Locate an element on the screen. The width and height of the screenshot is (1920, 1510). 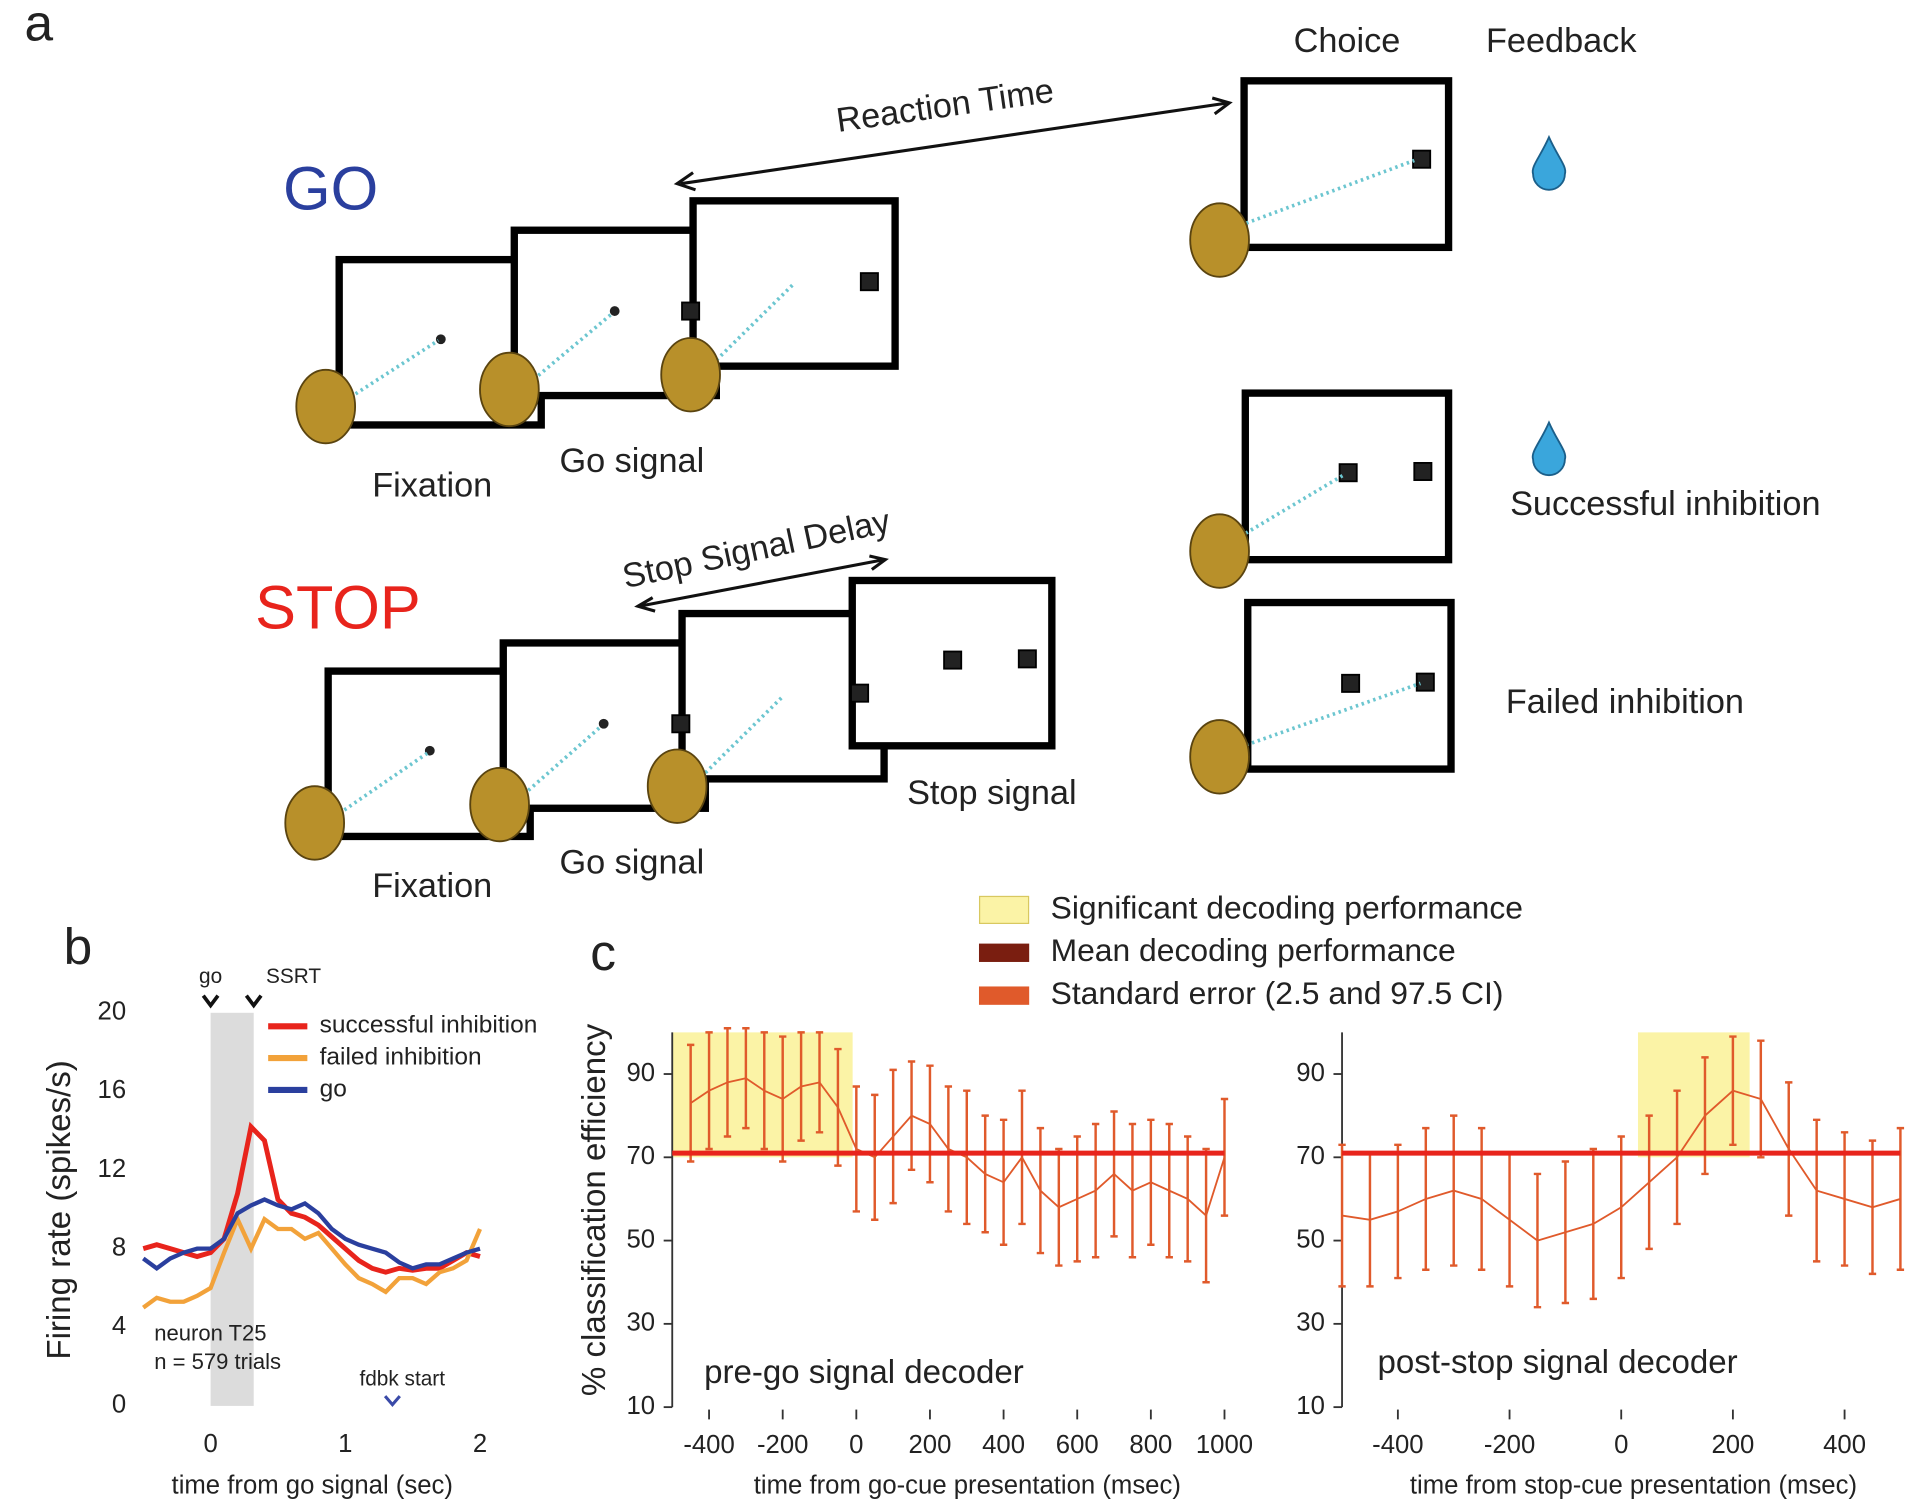
y-tick-label: 4 is located at coordinates (119, 1326).